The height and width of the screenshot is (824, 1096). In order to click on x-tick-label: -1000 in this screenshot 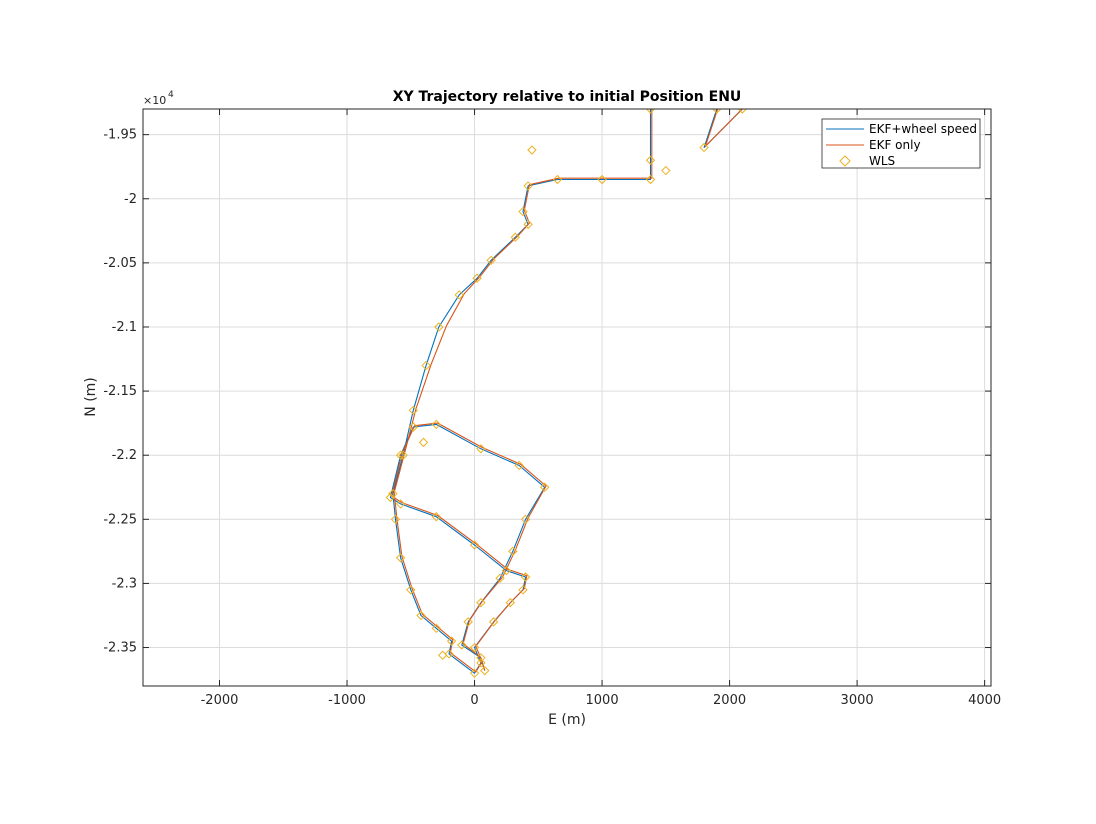, I will do `click(347, 700)`.